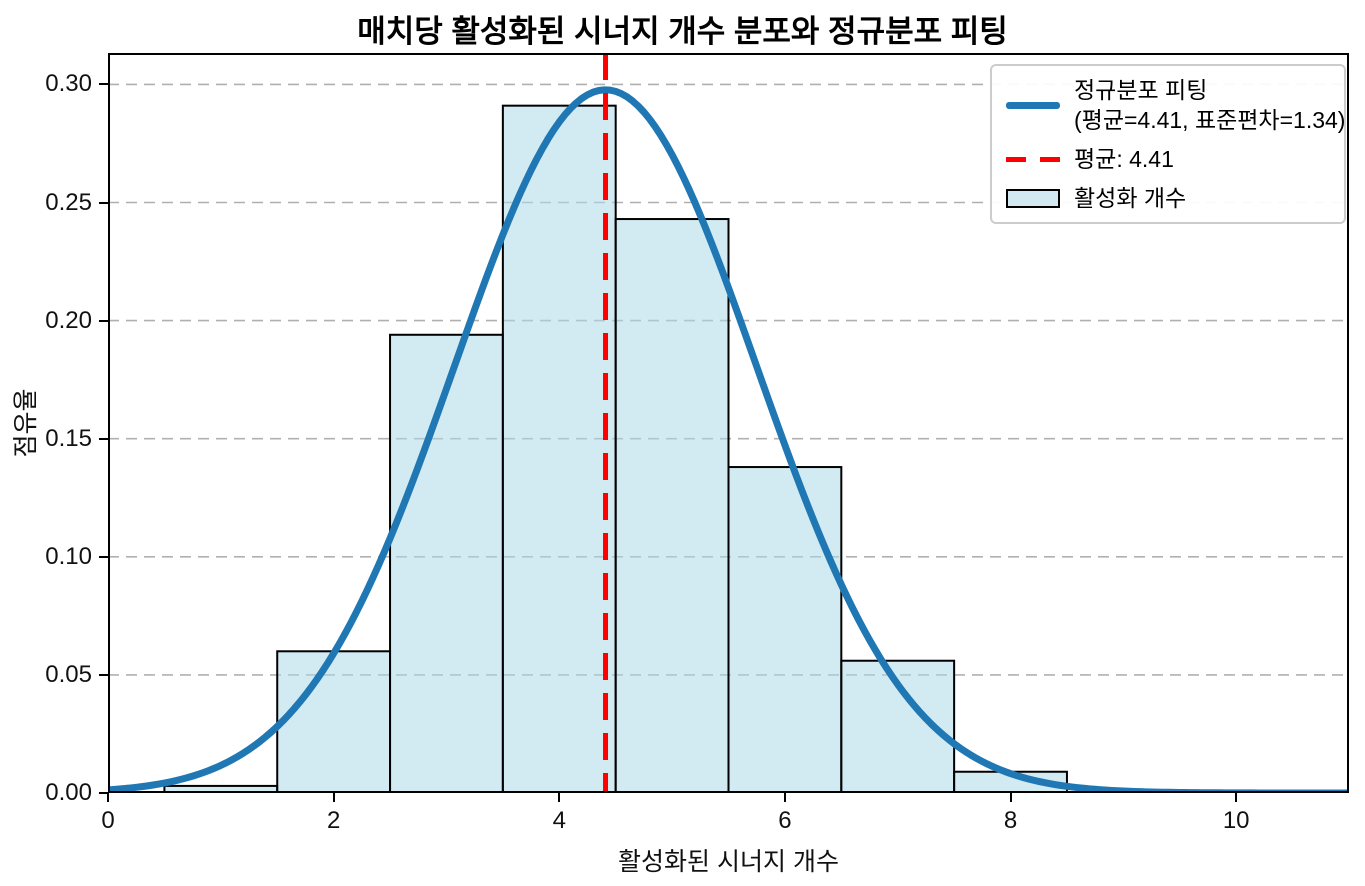 The width and height of the screenshot is (1365, 886). I want to click on y-tick-mark-0.30, so click(103, 84).